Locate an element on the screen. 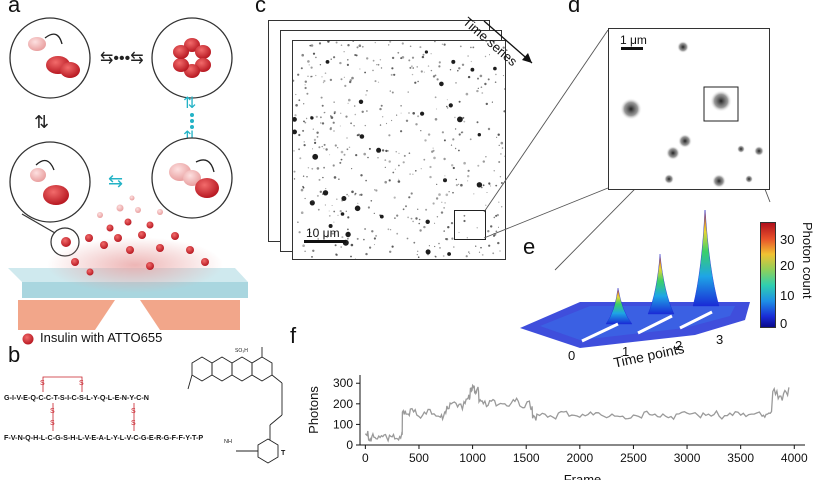 The image size is (820, 480). colorbar-tick-0: 0 is located at coordinates (784, 323).